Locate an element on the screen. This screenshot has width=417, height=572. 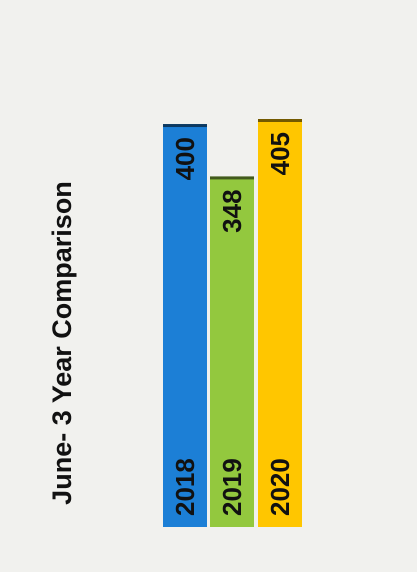
chart-title: June- 3 Year Comparison is located at coordinates (62, 343).